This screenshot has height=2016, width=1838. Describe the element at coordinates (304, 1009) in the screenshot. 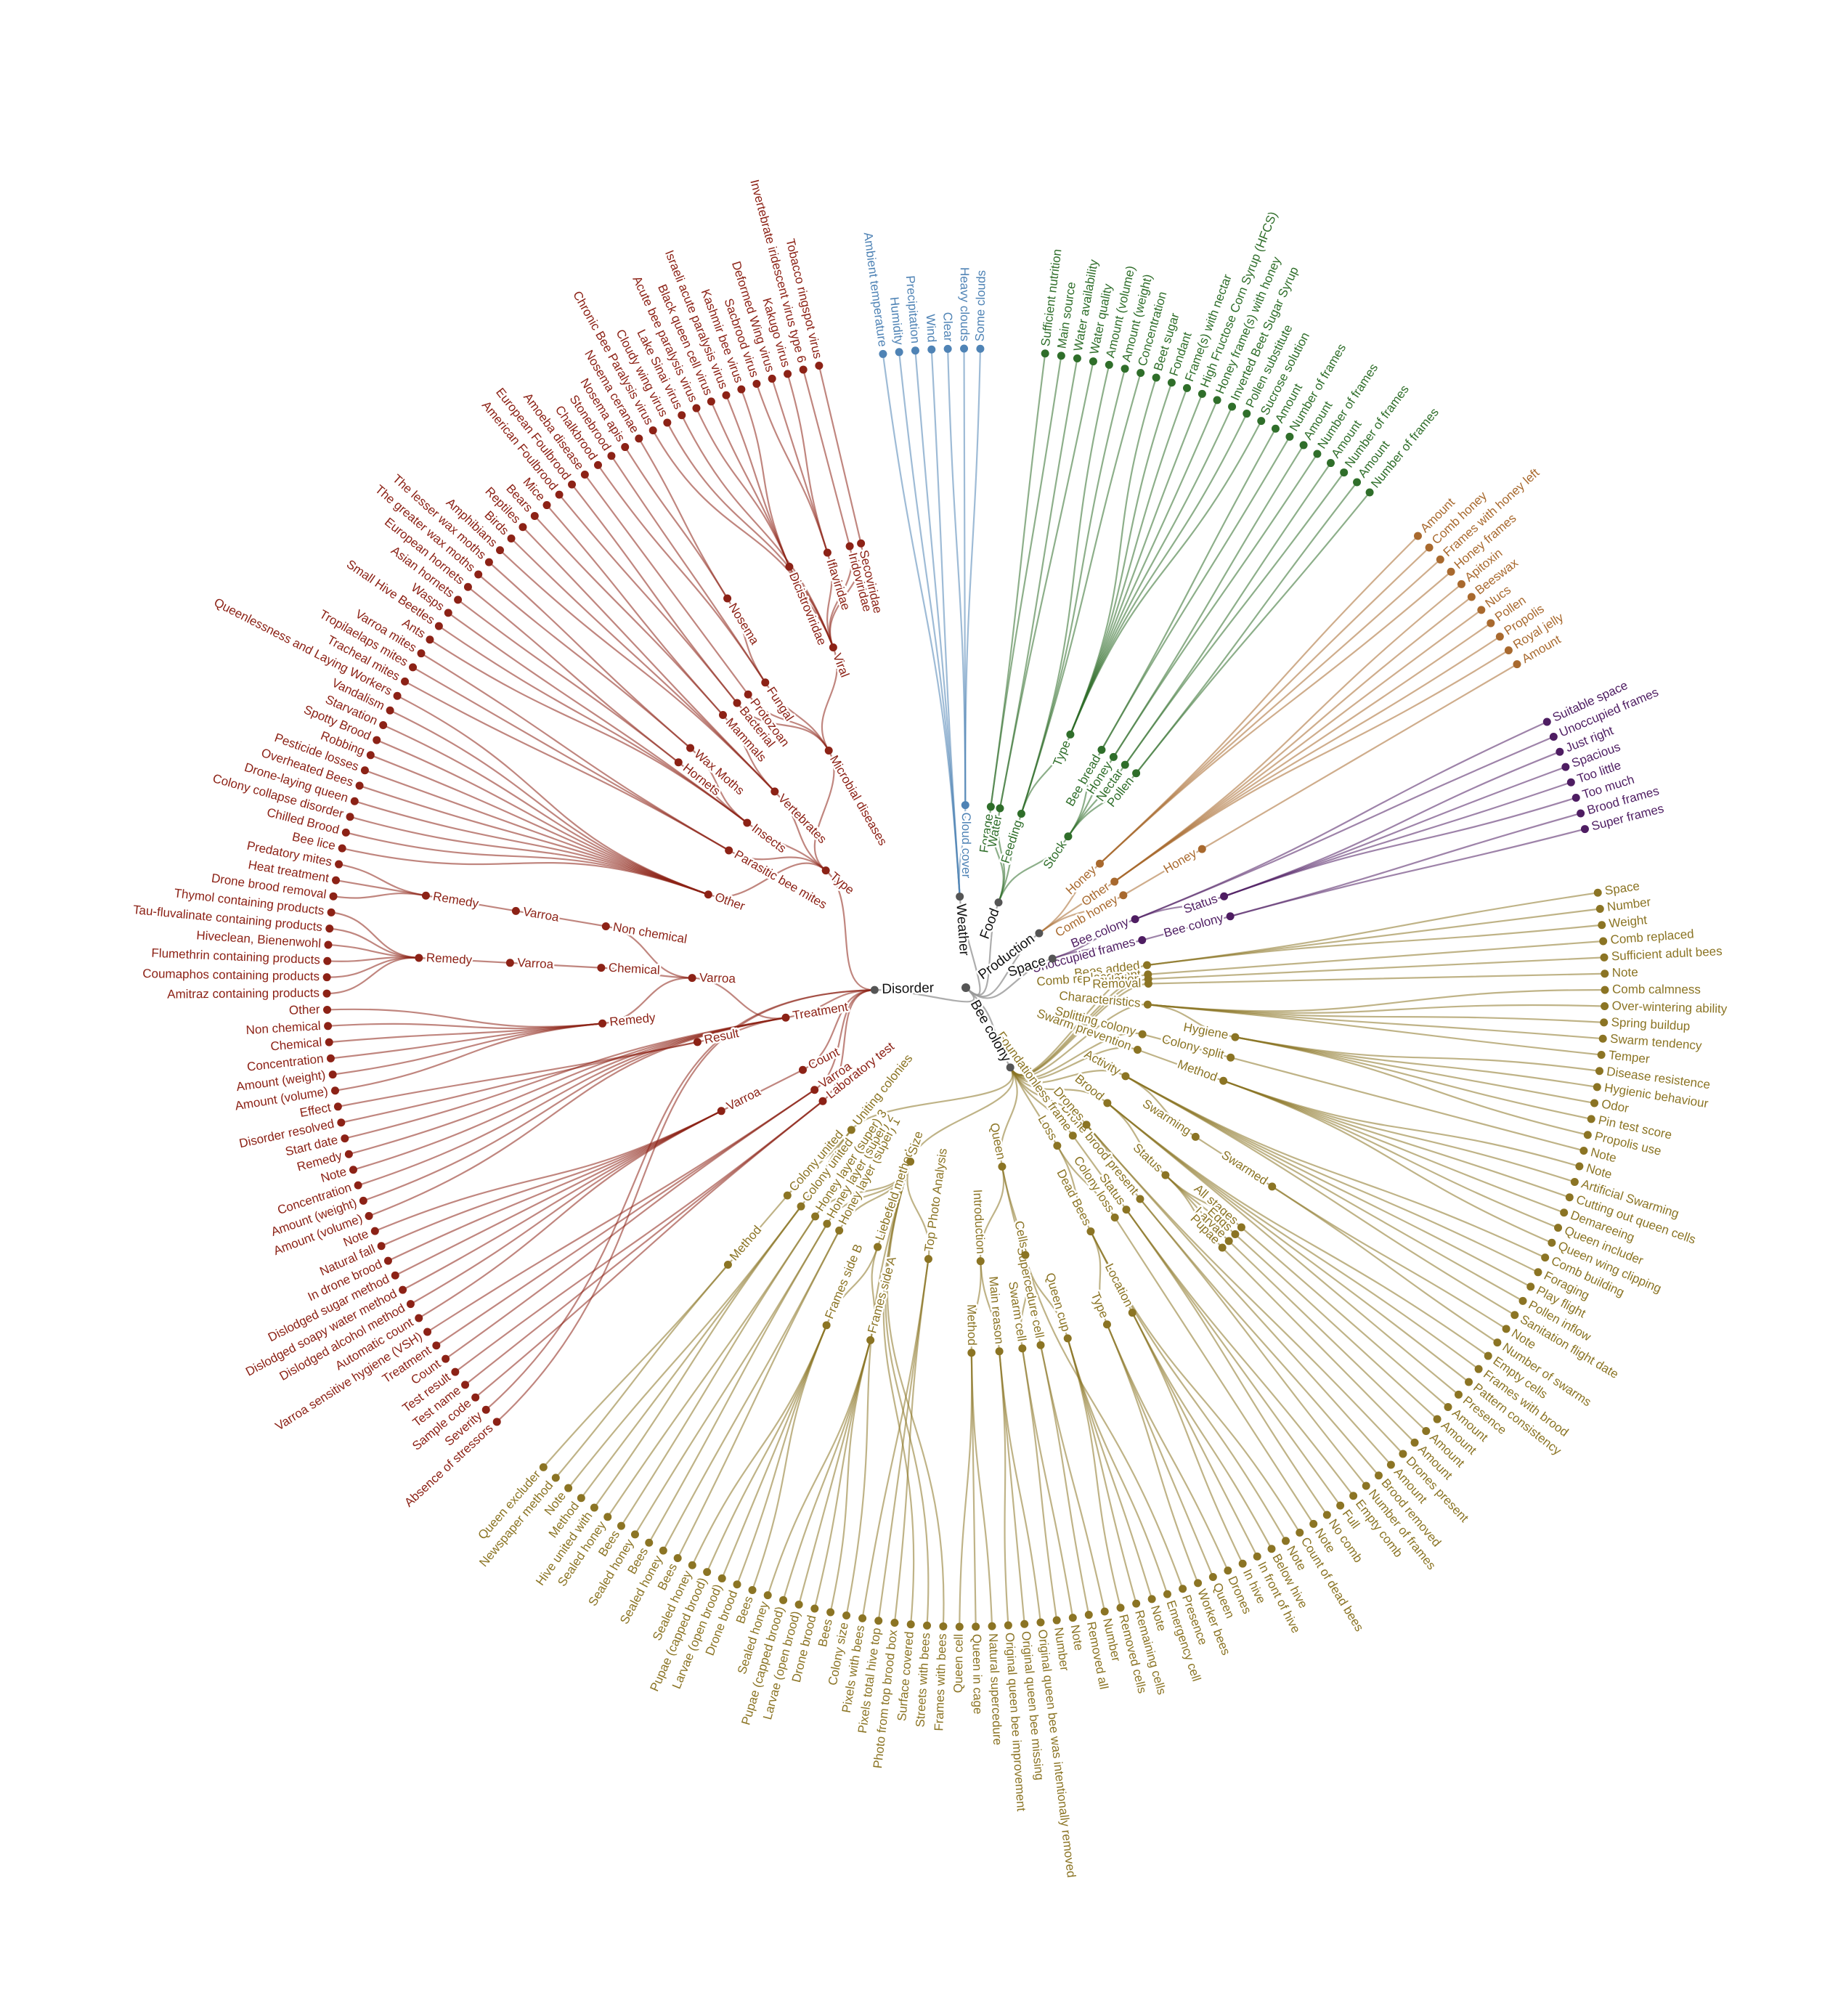

I see `leaf-label: Other` at that location.